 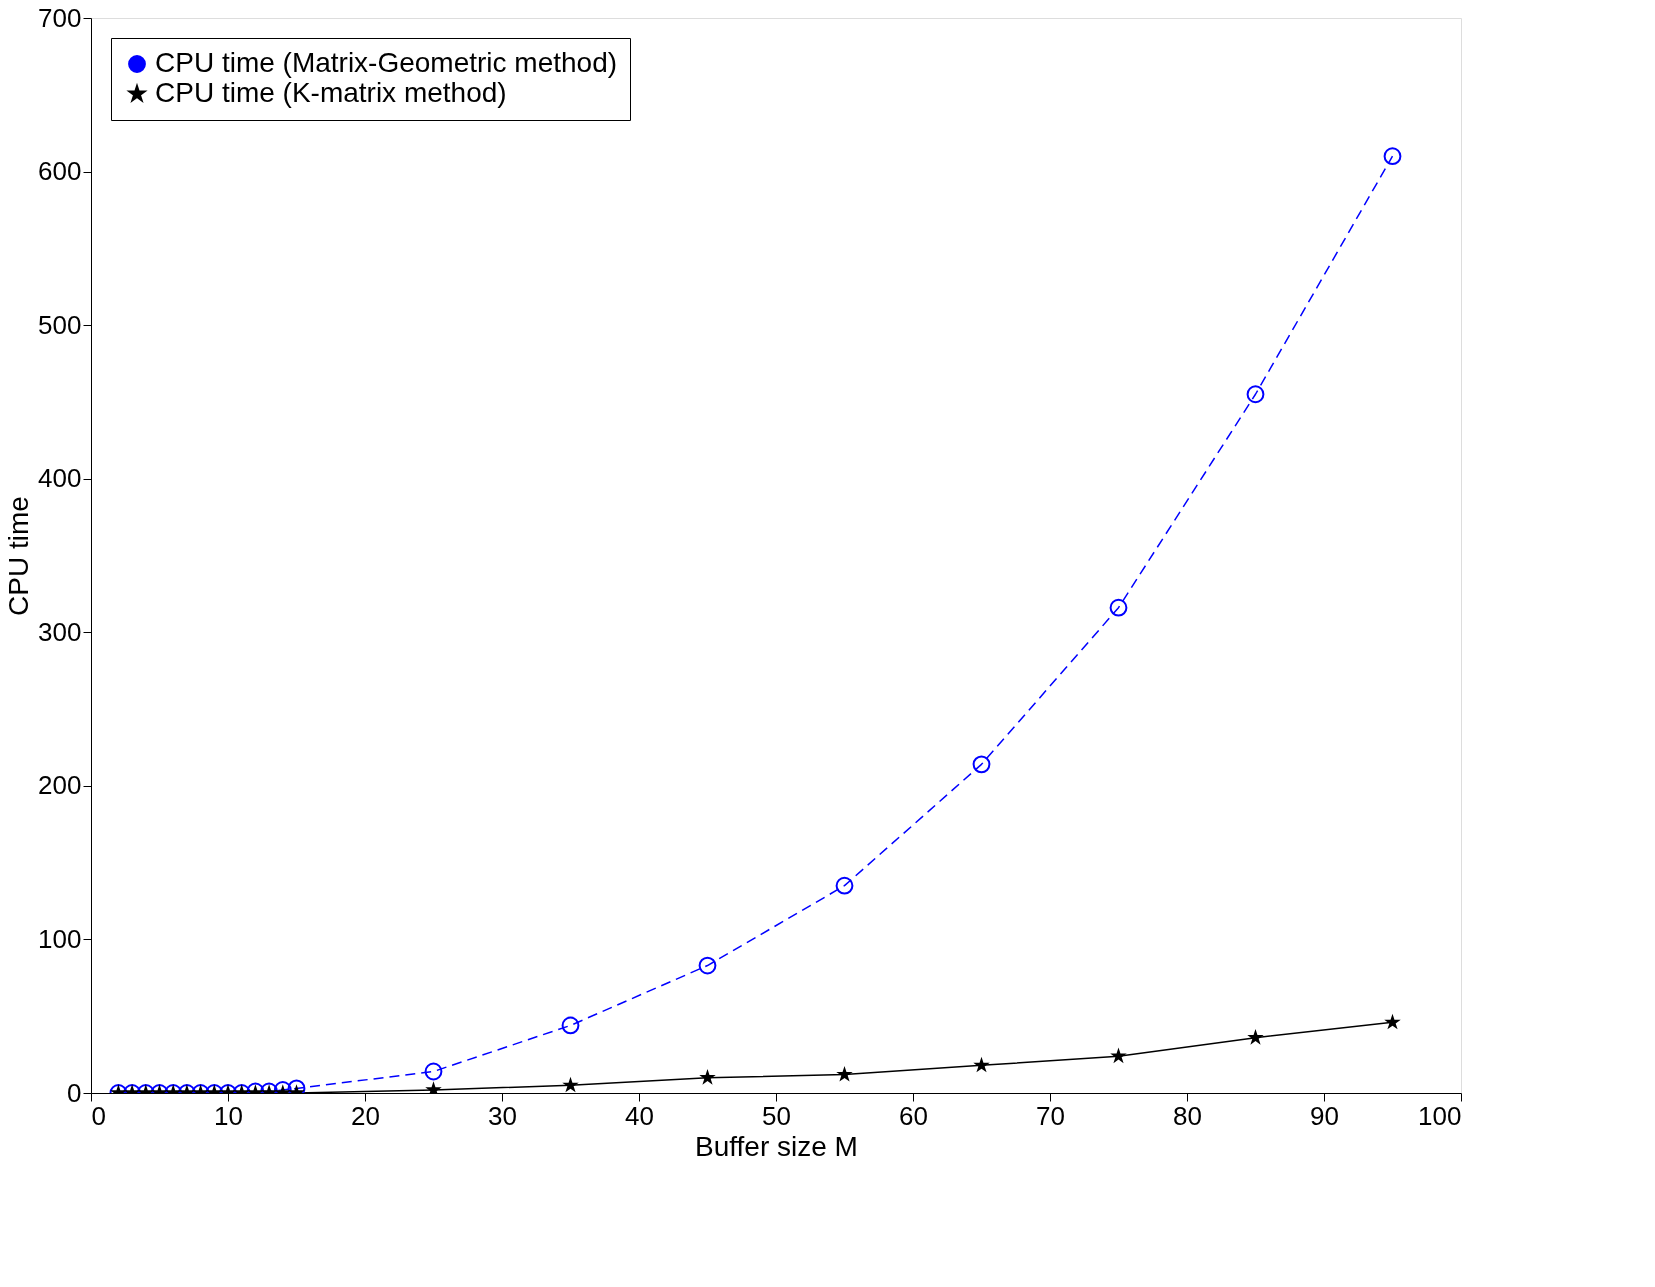 What do you see at coordinates (913, 1115) in the screenshot?
I see `x-tick-label: 60` at bounding box center [913, 1115].